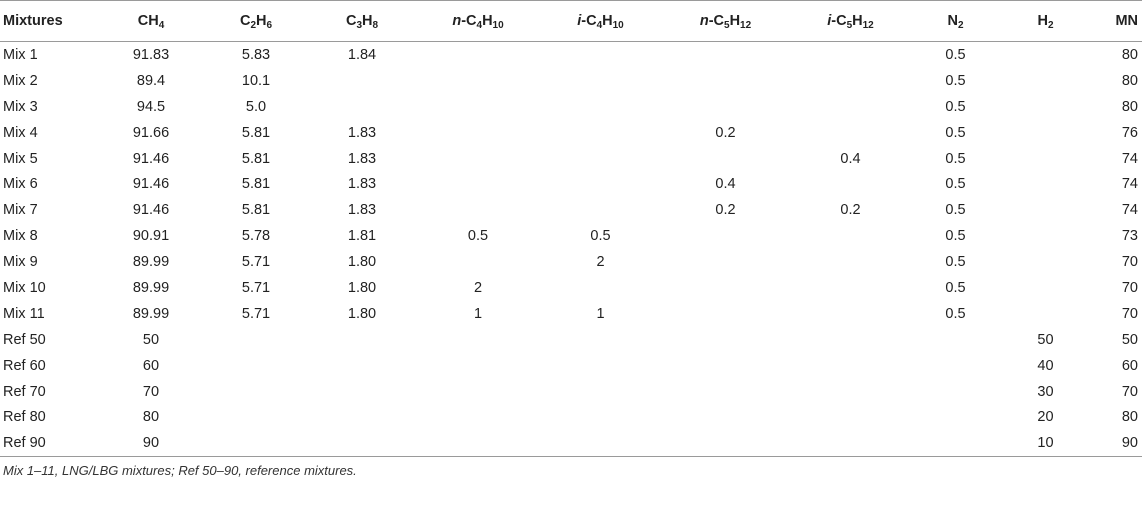 The image size is (1142, 510). I want to click on table-row: Ref 50 50 50 50, so click(571, 340).